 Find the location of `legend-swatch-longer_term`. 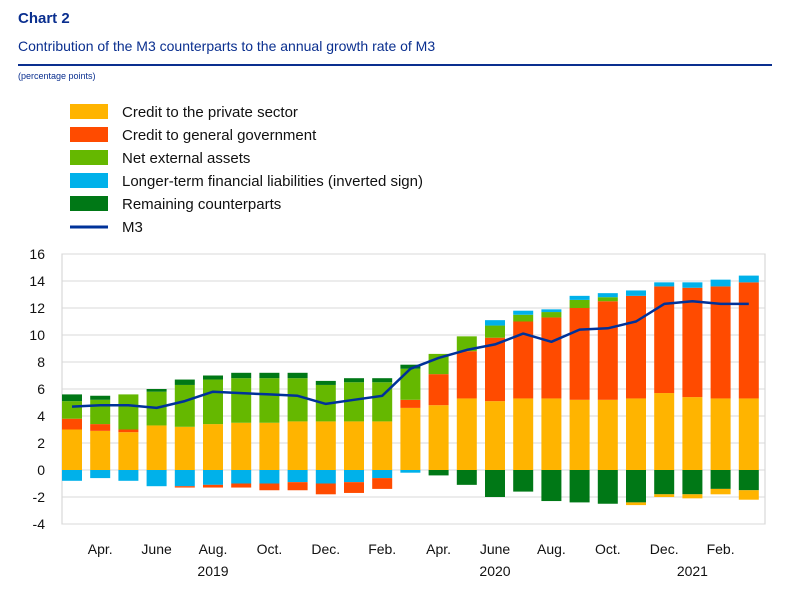

legend-swatch-longer_term is located at coordinates (89, 180).